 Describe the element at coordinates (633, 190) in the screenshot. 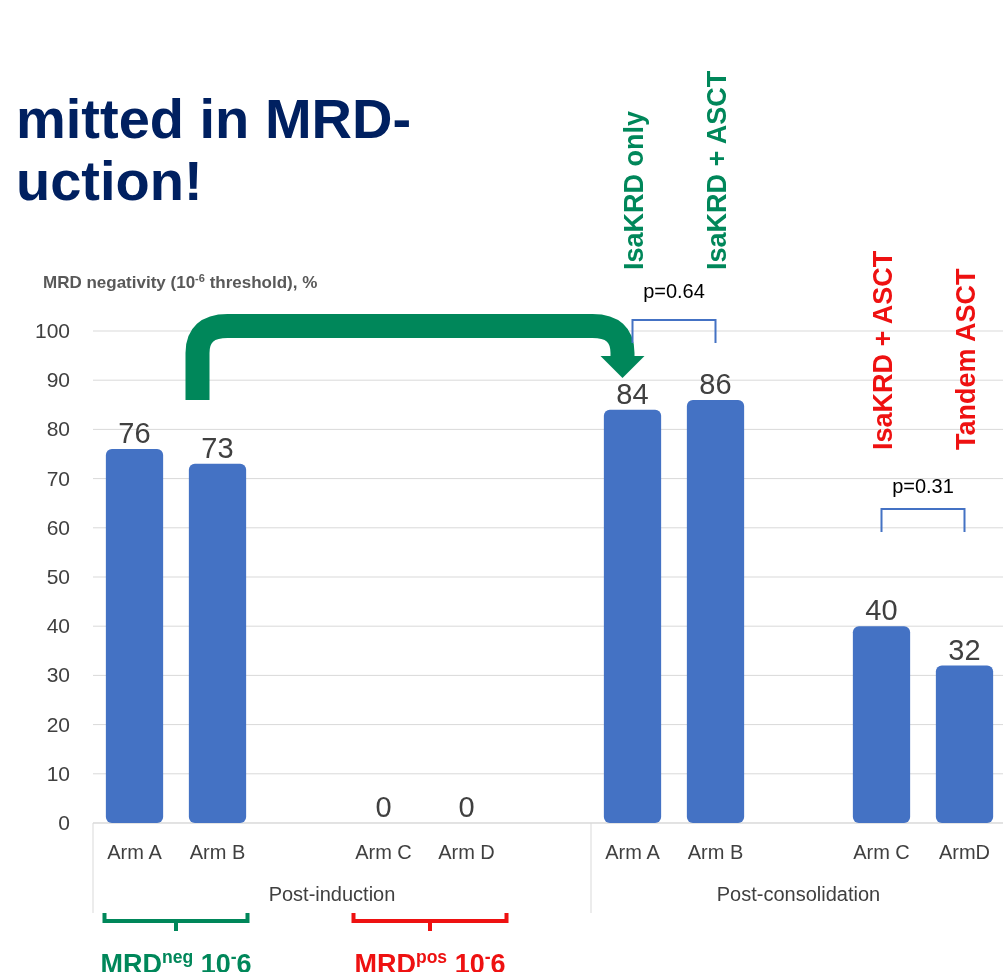

I see `text: IsaKRD only` at that location.